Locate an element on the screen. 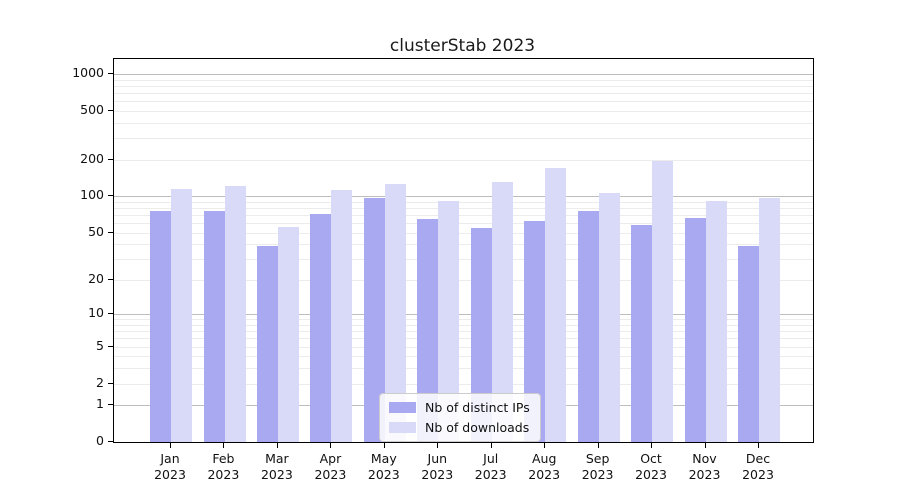  x-tick-label: Mar 2023 is located at coordinates (276, 466).